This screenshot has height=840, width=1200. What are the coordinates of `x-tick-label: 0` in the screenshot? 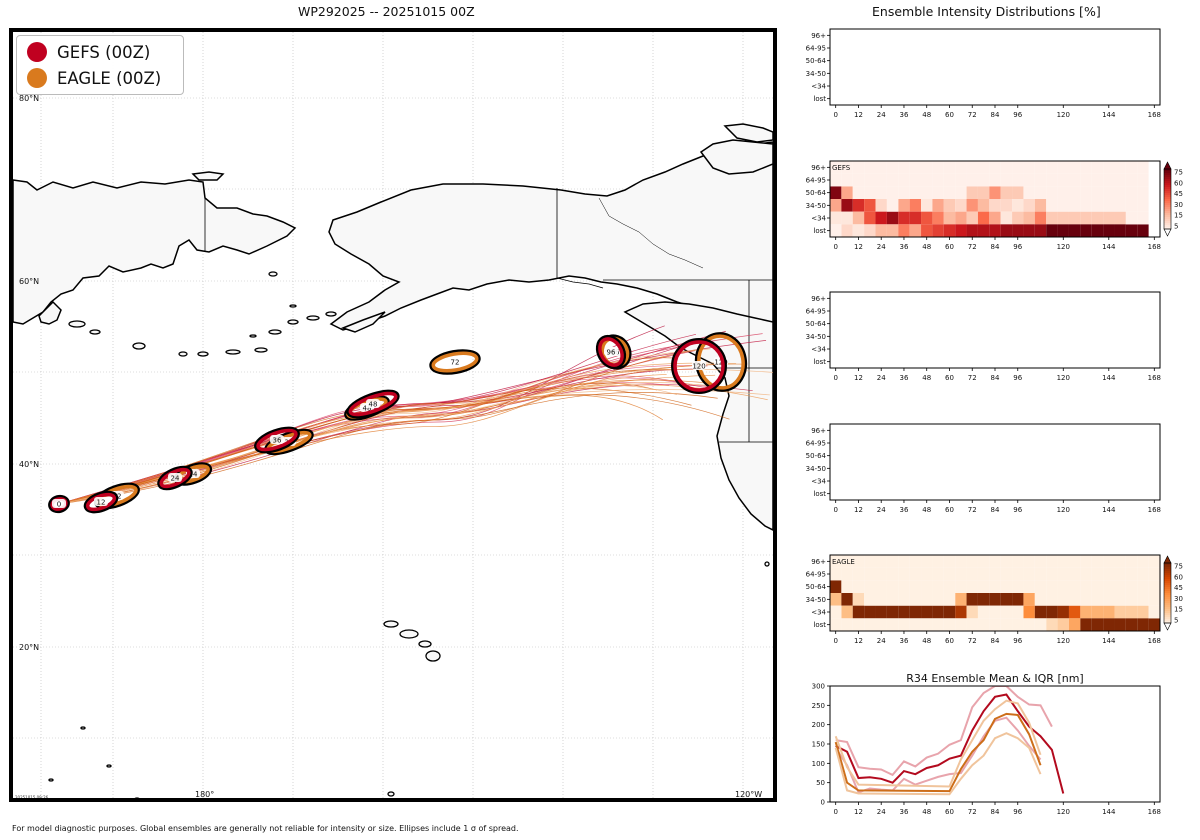 It's located at (835, 115).